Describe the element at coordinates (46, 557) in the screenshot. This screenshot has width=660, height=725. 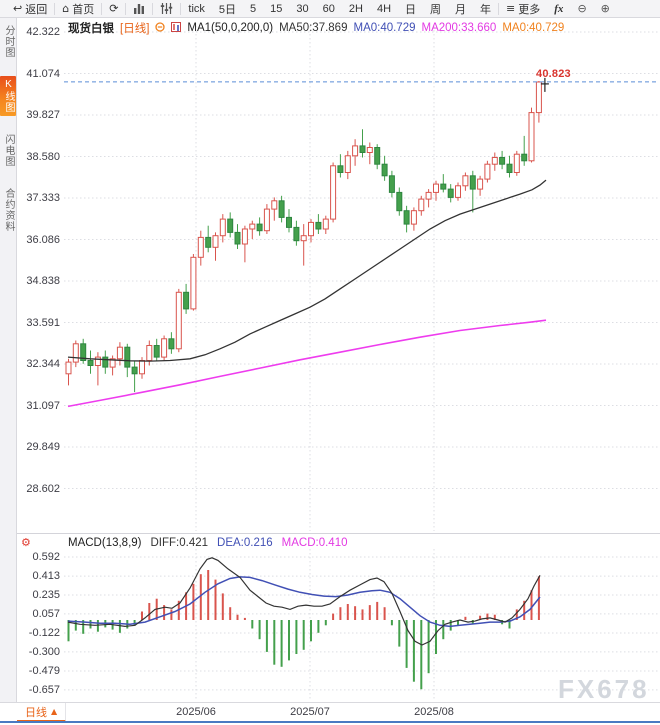
I see `macd-axis-label: 0.592` at that location.